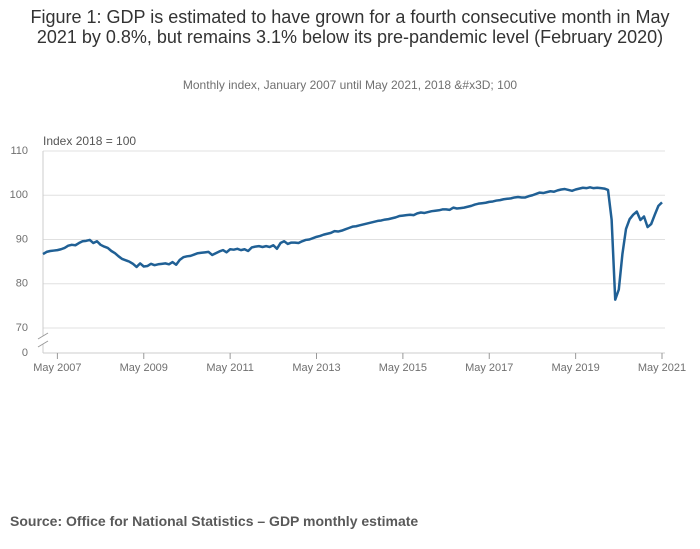  I want to click on x-tick-label: May 2007, so click(57, 368).